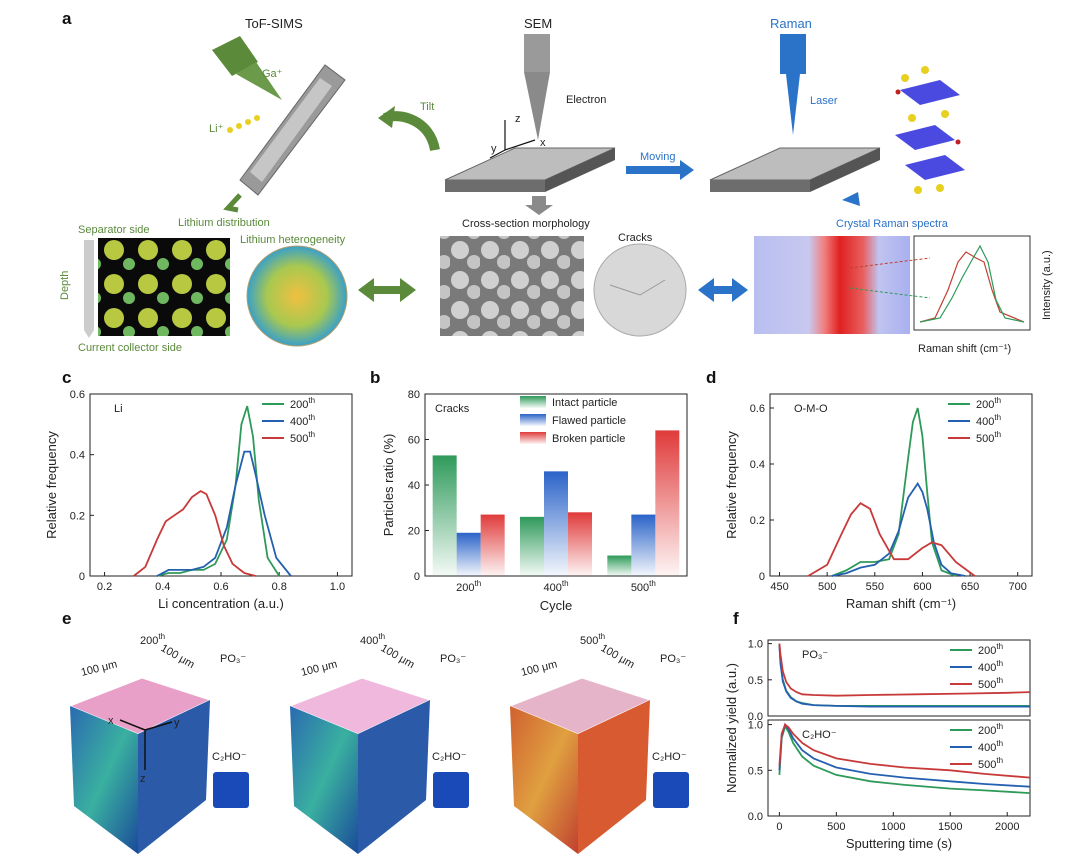 The image size is (1080, 860). What do you see at coordinates (427, 107) in the screenshot?
I see `tilt-label: Tilt` at bounding box center [427, 107].